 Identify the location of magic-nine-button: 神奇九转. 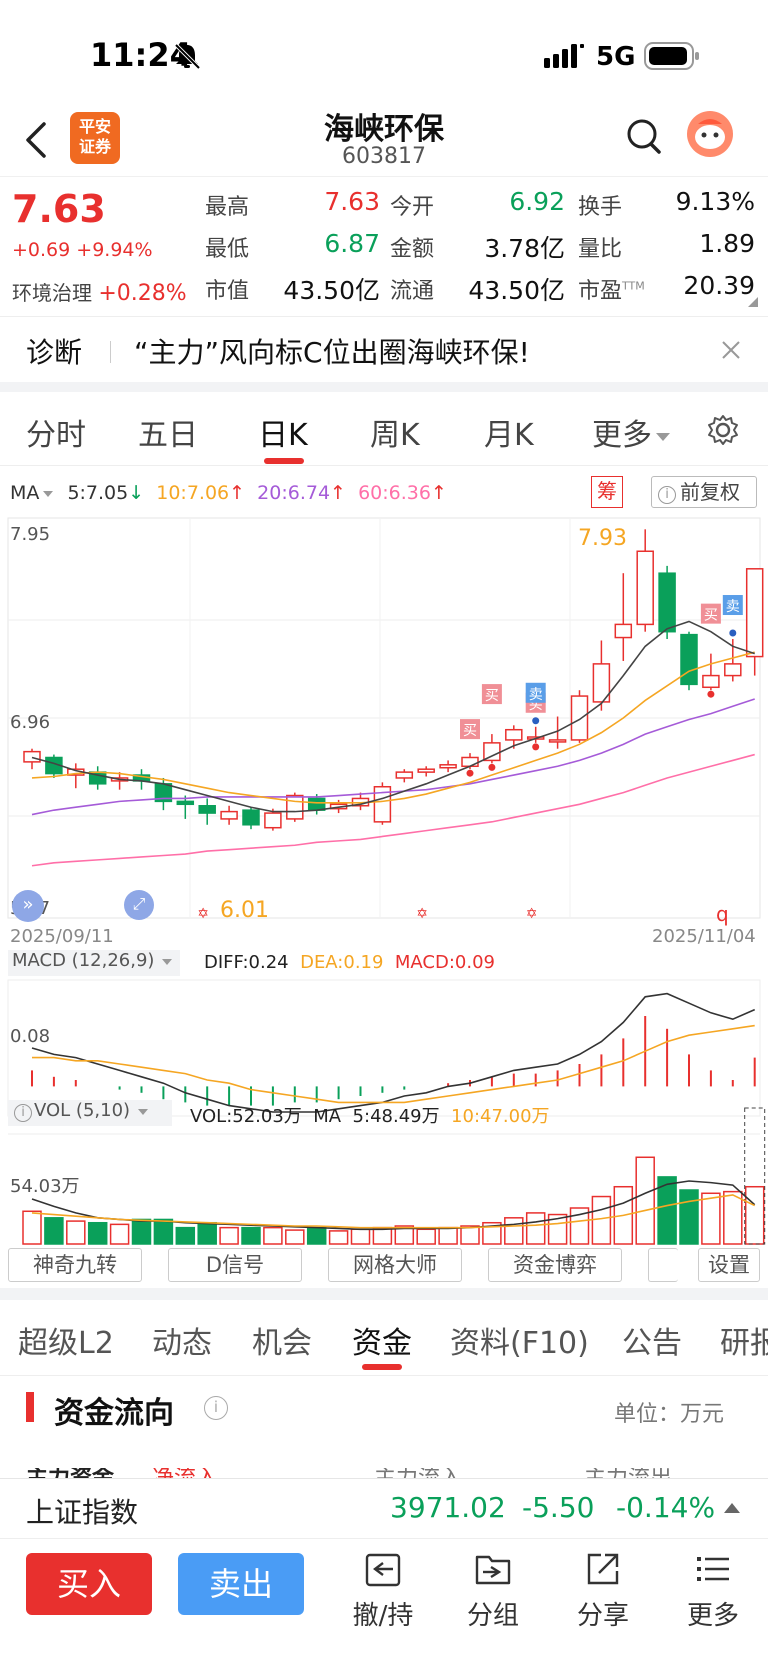
(75, 1265).